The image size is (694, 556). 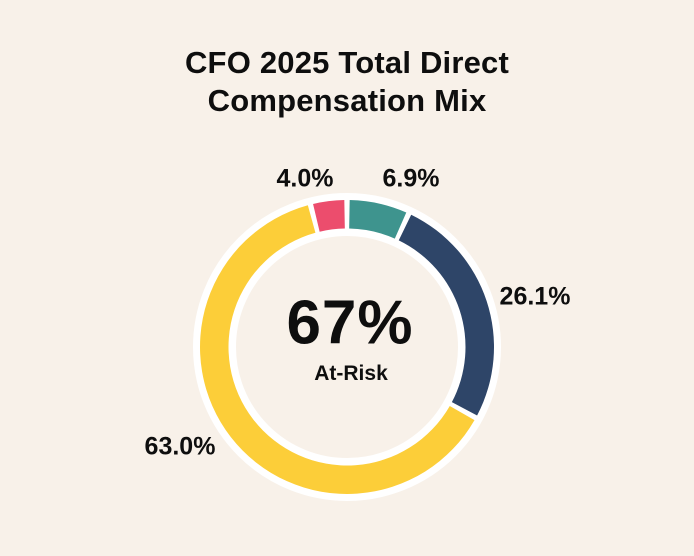 I want to click on segment-label-pink: 4.0%, so click(x=305, y=178).